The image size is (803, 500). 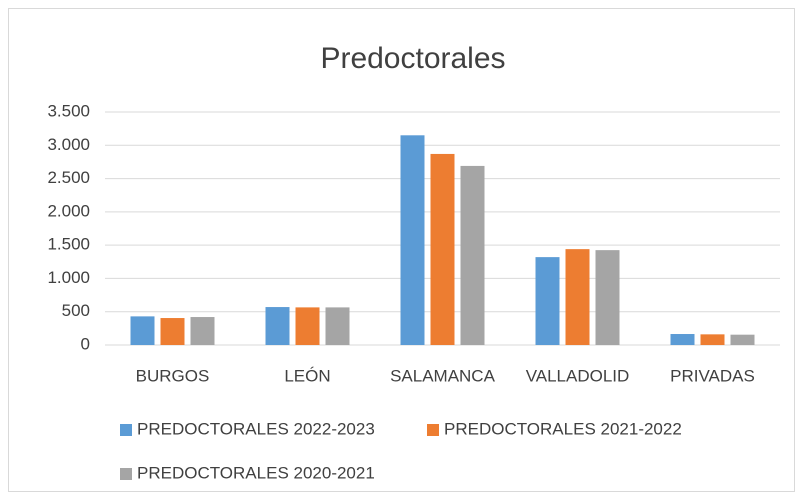 What do you see at coordinates (578, 375) in the screenshot?
I see `x-tick-label: VALLADOLID` at bounding box center [578, 375].